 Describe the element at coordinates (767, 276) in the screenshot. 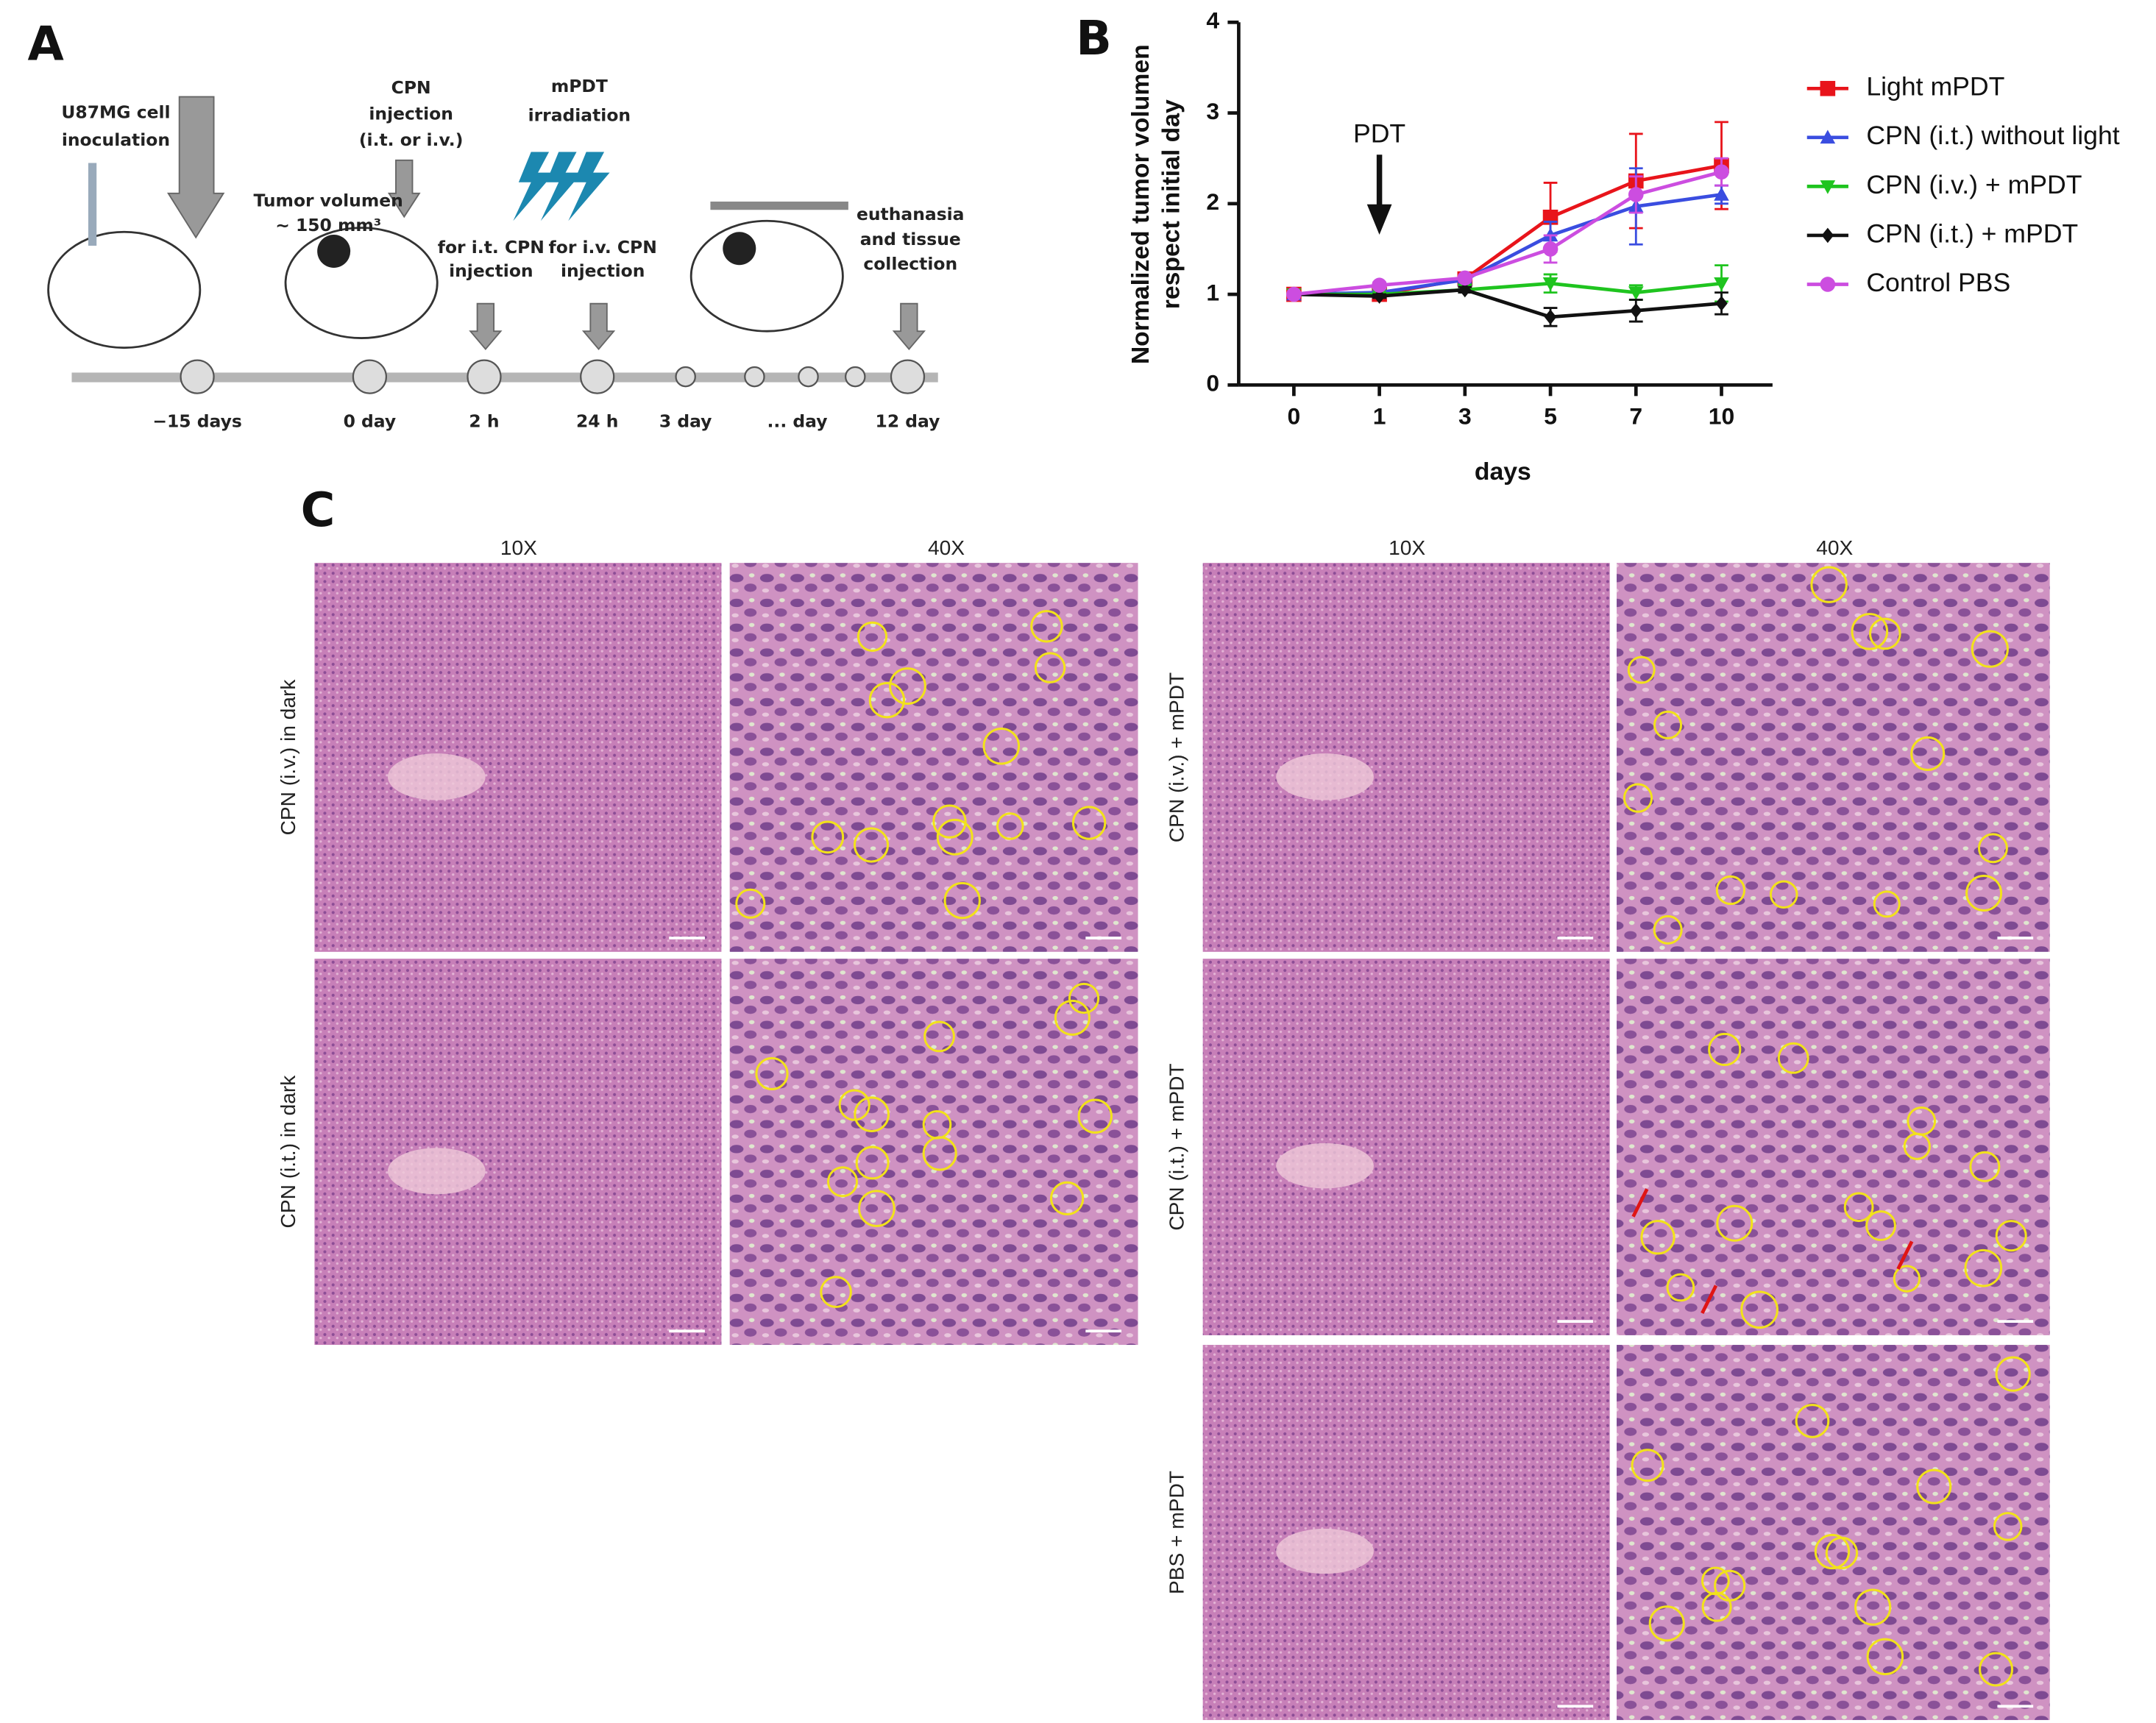

I see `mouse` at that location.